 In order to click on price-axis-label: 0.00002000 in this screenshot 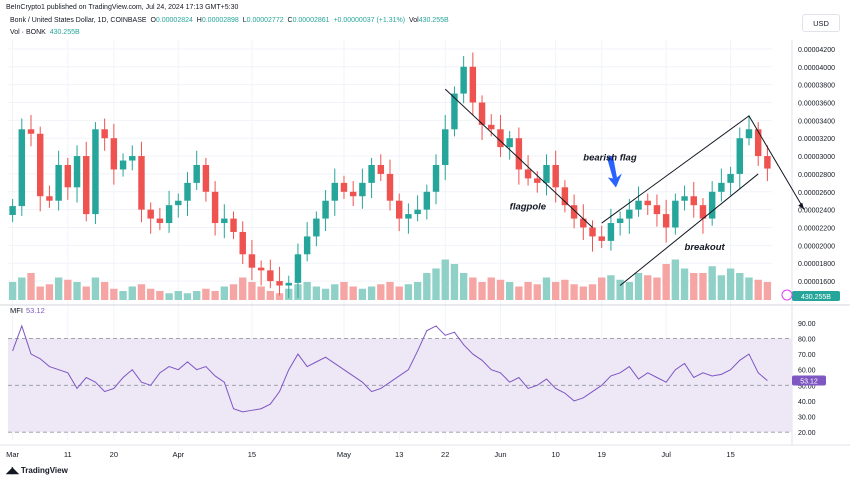, I will do `click(816, 246)`.